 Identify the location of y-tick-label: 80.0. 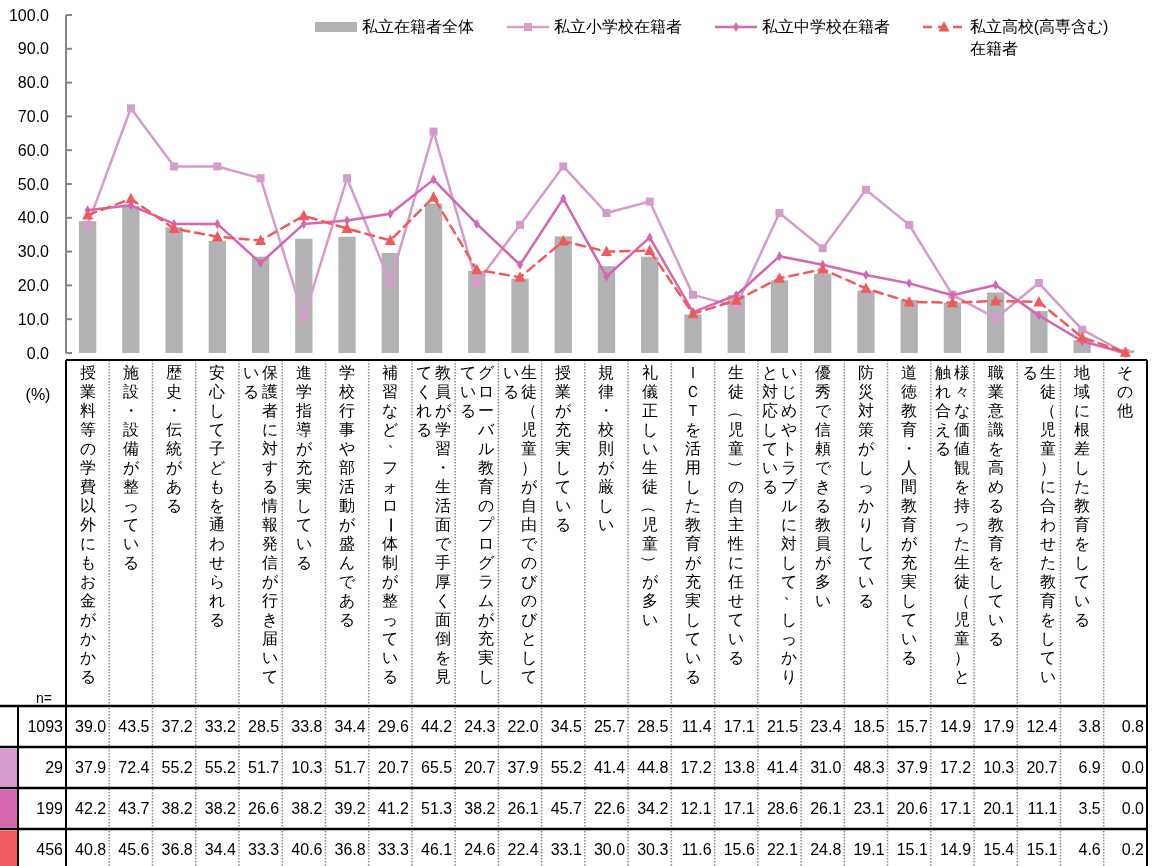
(33, 83).